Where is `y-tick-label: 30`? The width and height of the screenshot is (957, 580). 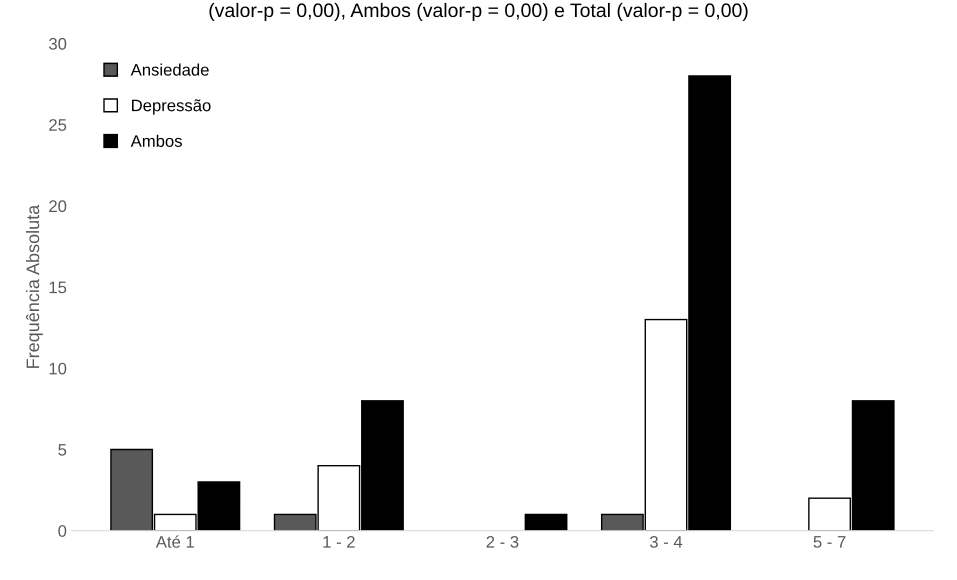
y-tick-label: 30 is located at coordinates (57, 44).